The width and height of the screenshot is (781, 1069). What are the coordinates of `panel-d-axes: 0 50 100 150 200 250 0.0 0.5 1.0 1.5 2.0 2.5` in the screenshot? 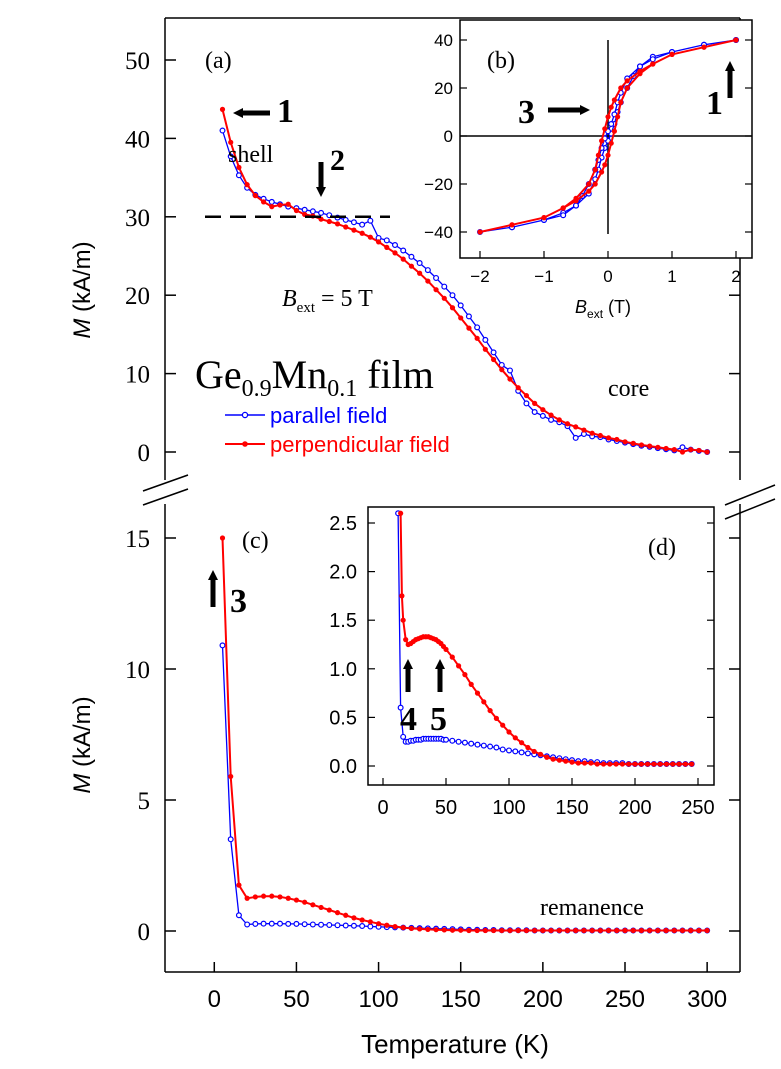 It's located at (522, 666).